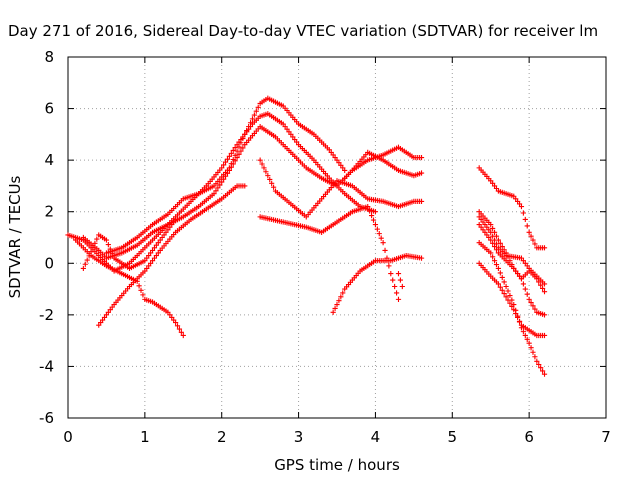 Image resolution: width=640 pixels, height=480 pixels. I want to click on y-tick-label: 0, so click(49, 263).